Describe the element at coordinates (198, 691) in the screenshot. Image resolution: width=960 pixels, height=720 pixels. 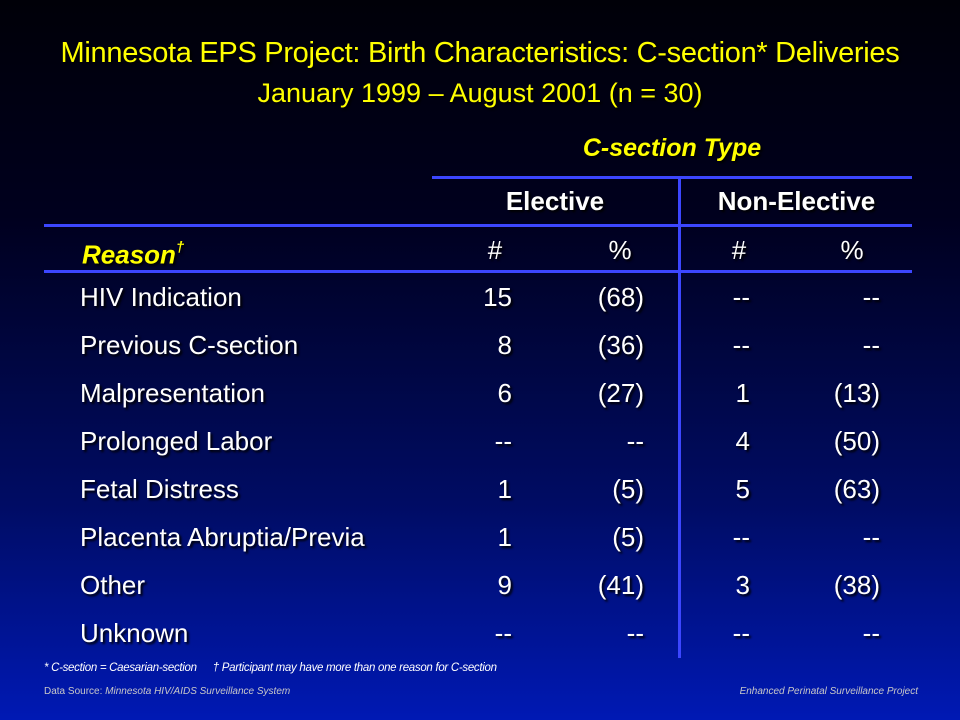
I see `data-source-name: Minnesota HIV/AIDS Surveillance System` at that location.